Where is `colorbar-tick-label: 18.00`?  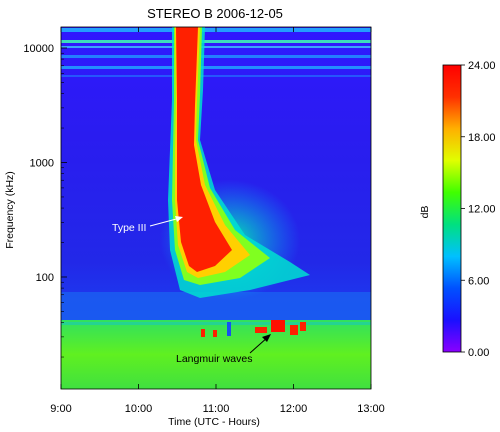
colorbar-tick-label: 18.00 is located at coordinates (482, 138).